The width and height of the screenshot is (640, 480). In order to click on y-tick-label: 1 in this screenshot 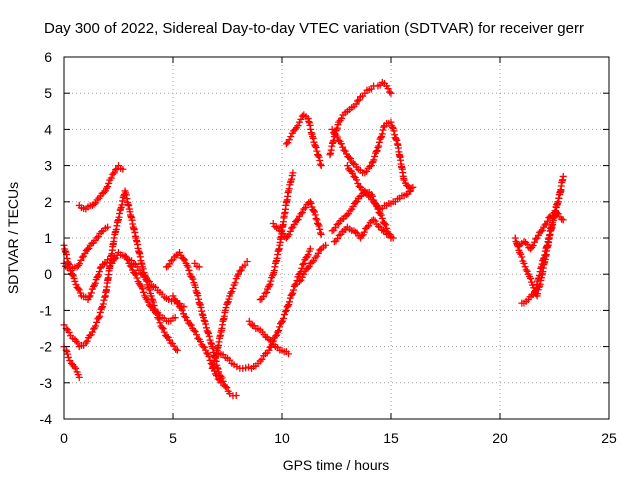, I will do `click(48, 238)`.